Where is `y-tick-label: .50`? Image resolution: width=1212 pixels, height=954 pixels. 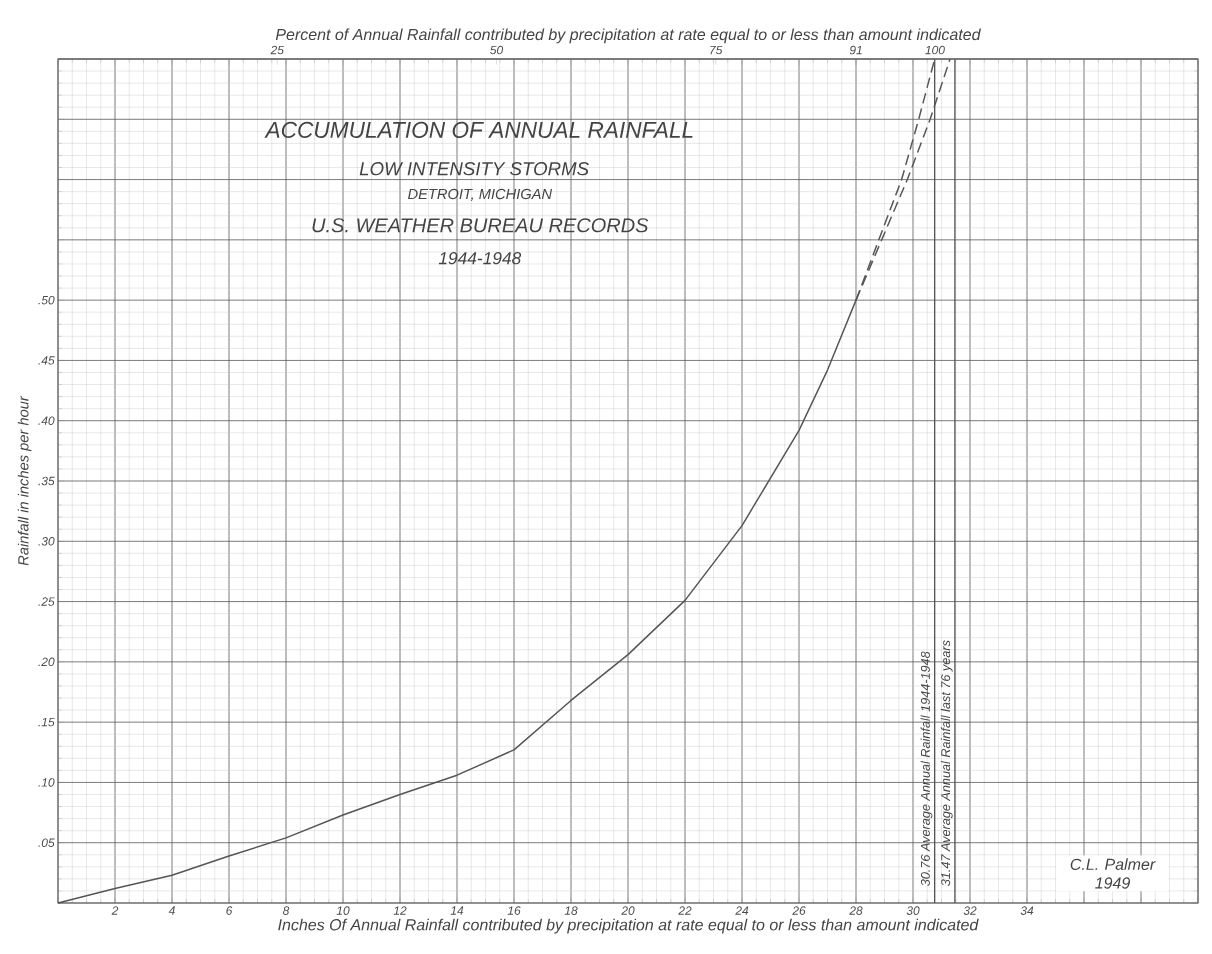
y-tick-label: .50 is located at coordinates (46, 300).